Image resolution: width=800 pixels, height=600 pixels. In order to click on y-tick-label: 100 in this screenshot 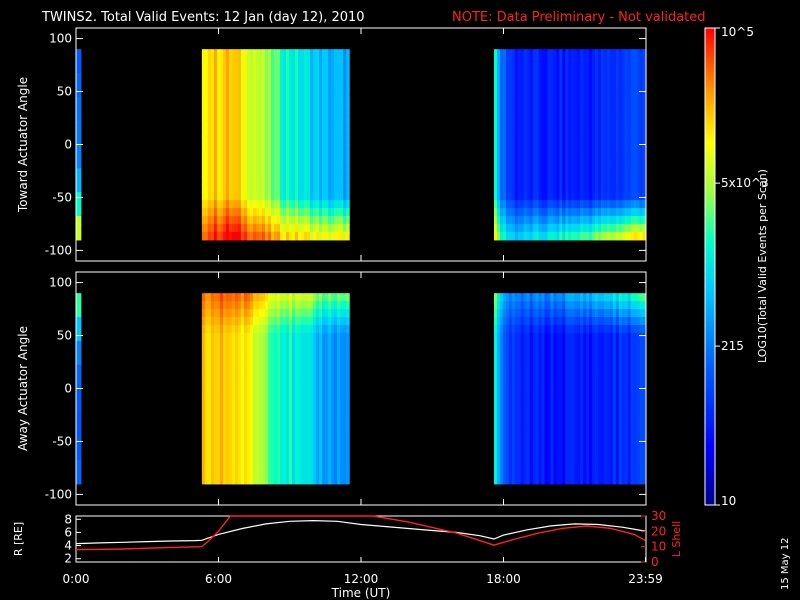, I will do `click(60, 39)`.